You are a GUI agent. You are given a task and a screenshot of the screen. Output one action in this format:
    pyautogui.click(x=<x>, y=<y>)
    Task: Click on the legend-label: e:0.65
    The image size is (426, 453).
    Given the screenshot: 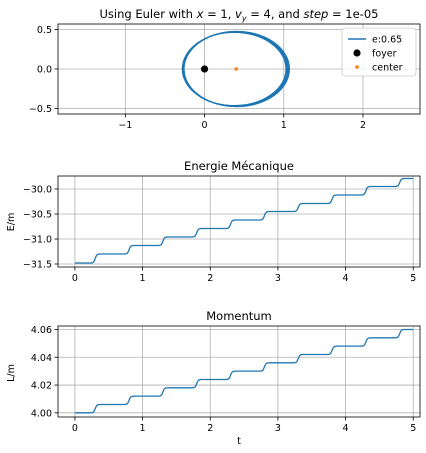 What is the action you would take?
    pyautogui.click(x=387, y=40)
    